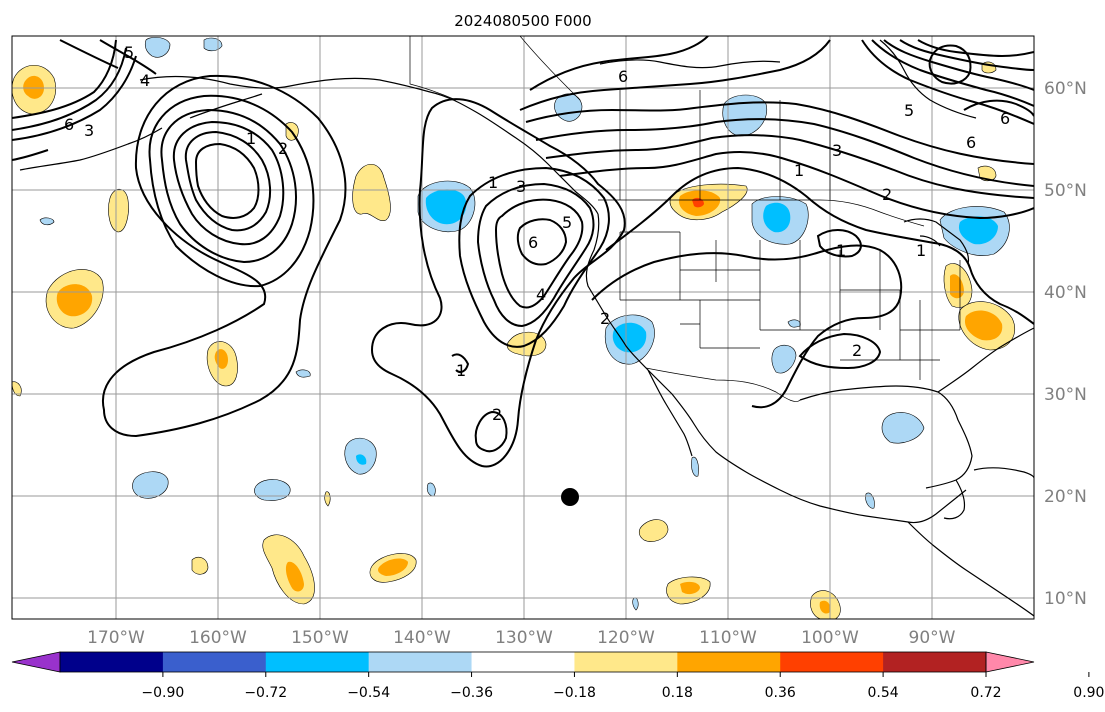 This screenshot has width=1105, height=712. What do you see at coordinates (761, 213) in the screenshot?
I see `border-us-canada` at bounding box center [761, 213].